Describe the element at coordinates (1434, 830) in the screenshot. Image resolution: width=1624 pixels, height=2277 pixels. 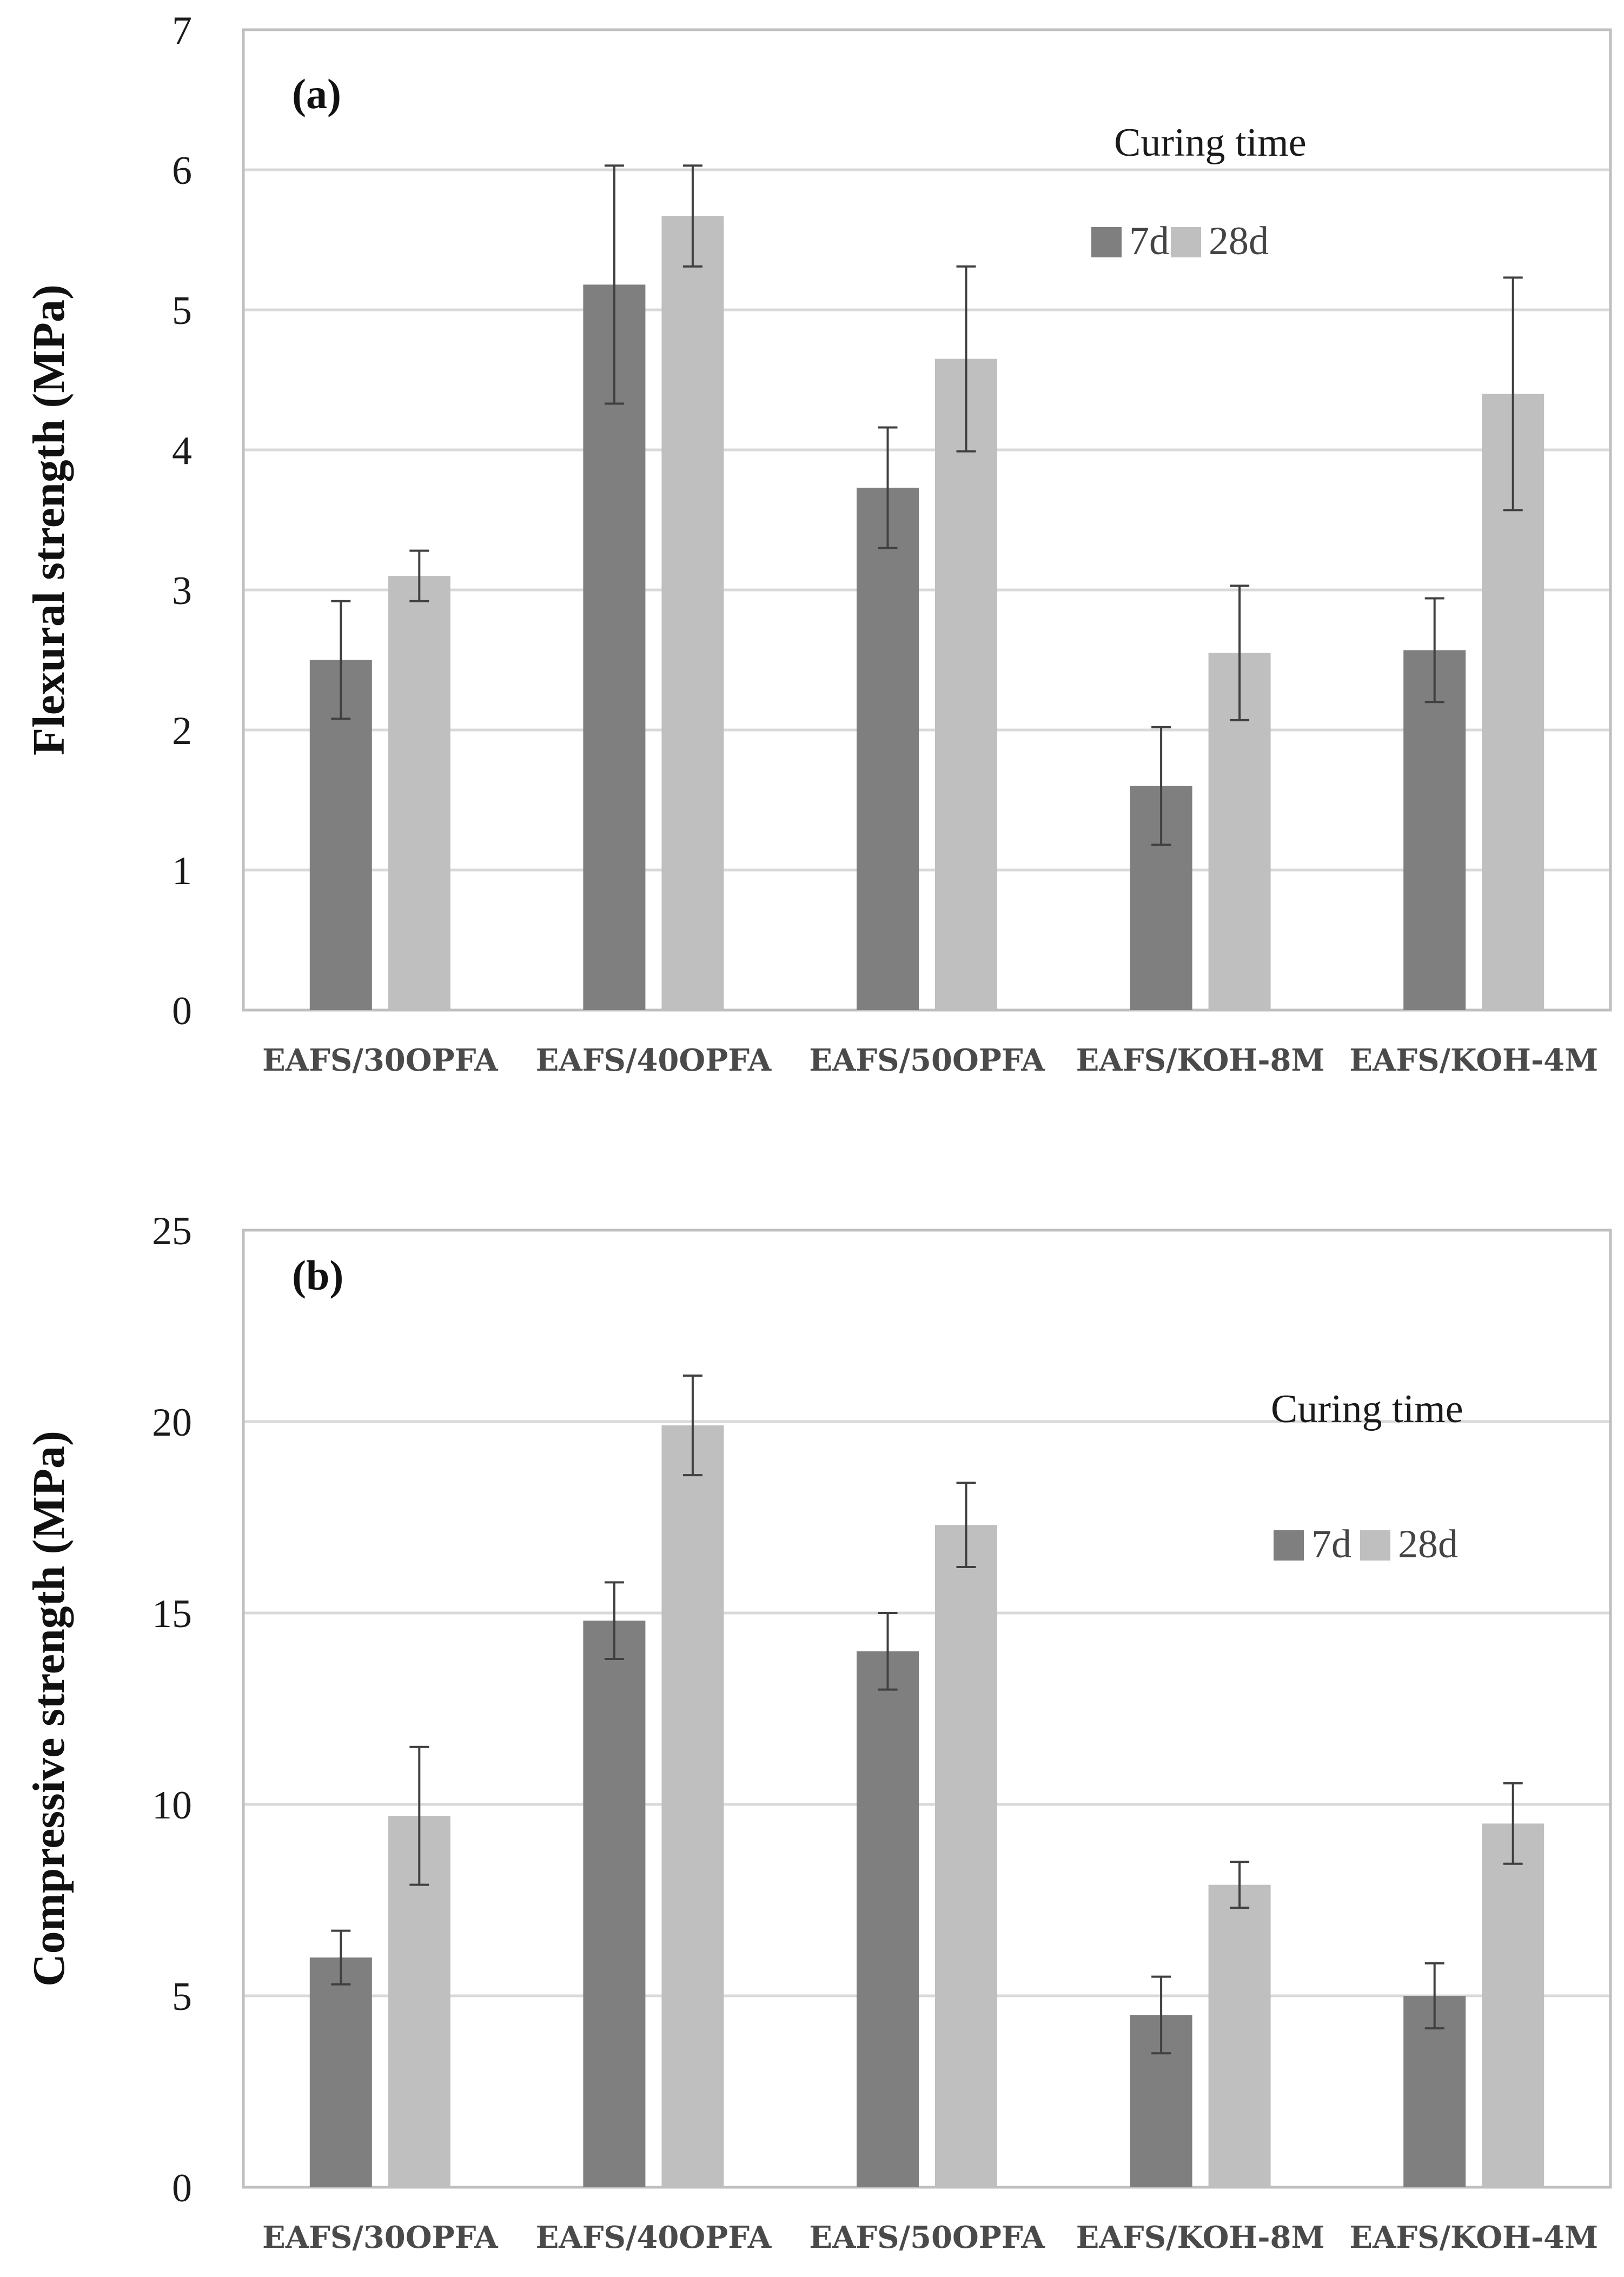
I see `bar-7d-EAFS/KOH-4M` at that location.